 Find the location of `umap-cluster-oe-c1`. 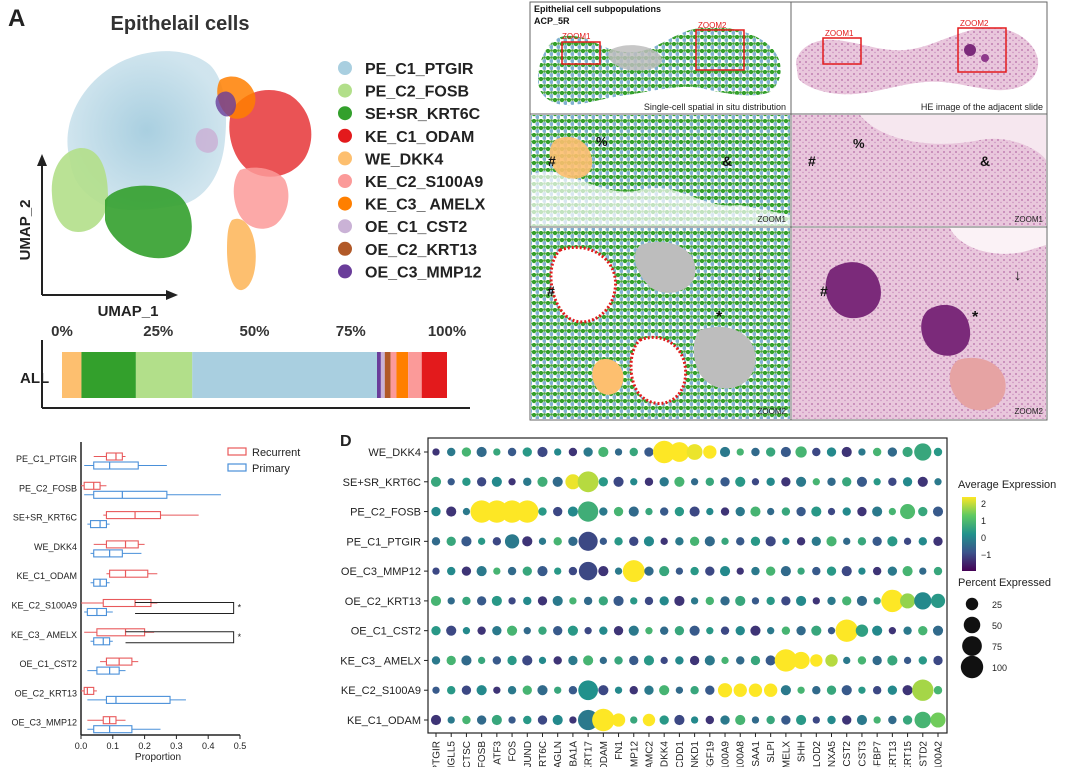

umap-cluster-oe-c1 is located at coordinates (206, 140).